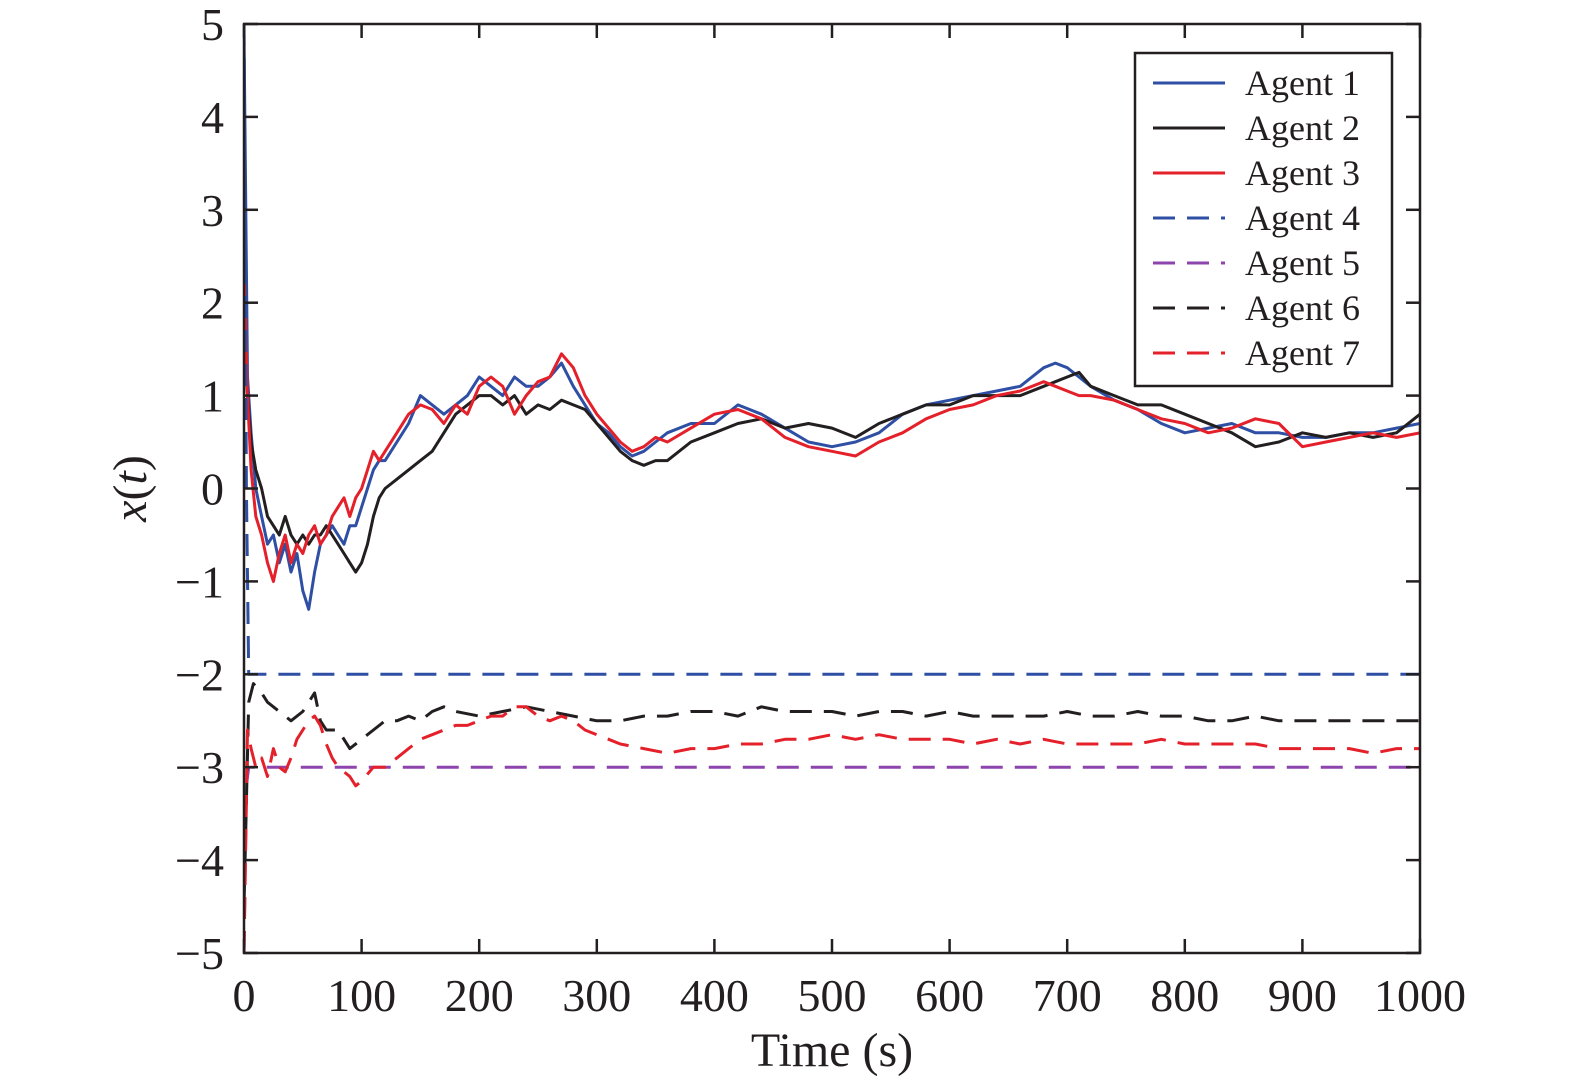  Describe the element at coordinates (1302, 128) in the screenshot. I see `legend-label: Agent 2` at that location.